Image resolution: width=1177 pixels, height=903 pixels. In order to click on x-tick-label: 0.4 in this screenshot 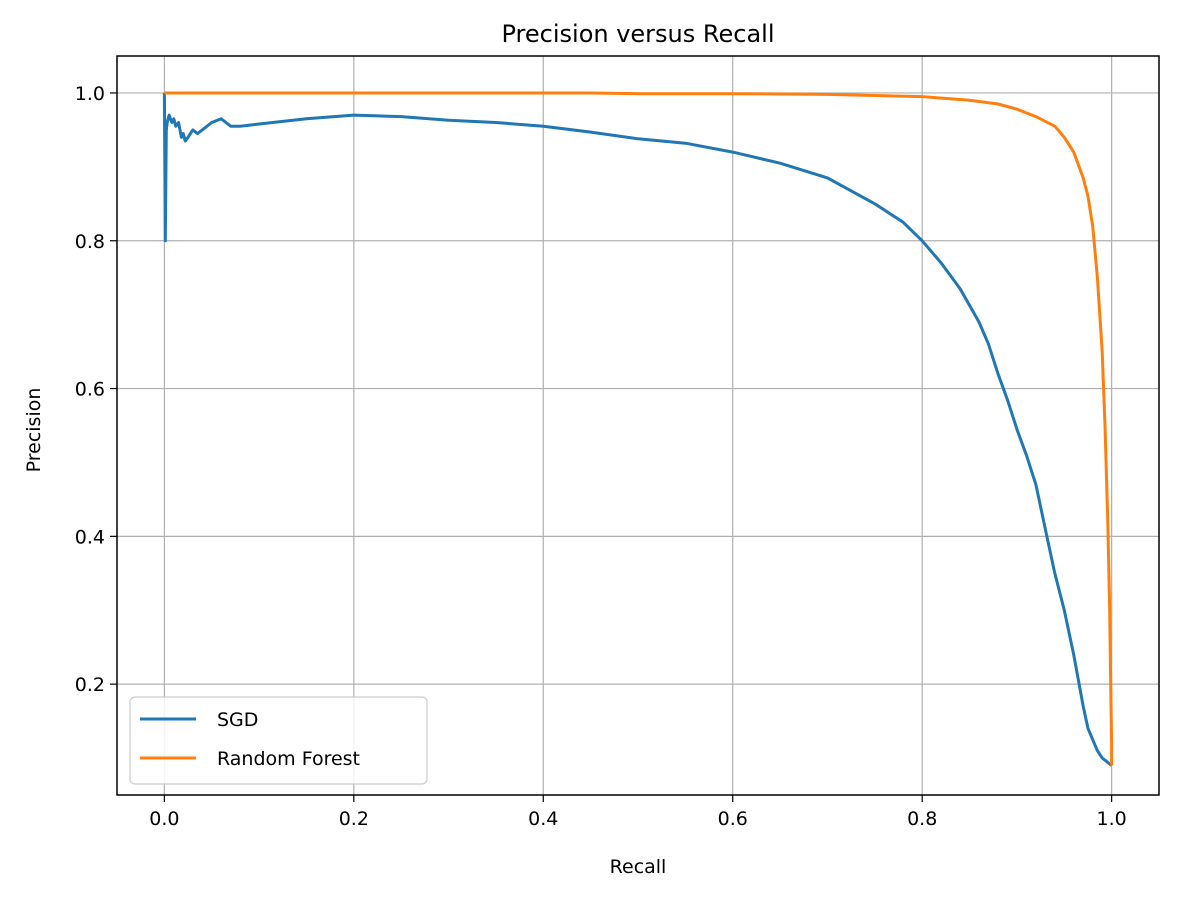, I will do `click(543, 819)`.